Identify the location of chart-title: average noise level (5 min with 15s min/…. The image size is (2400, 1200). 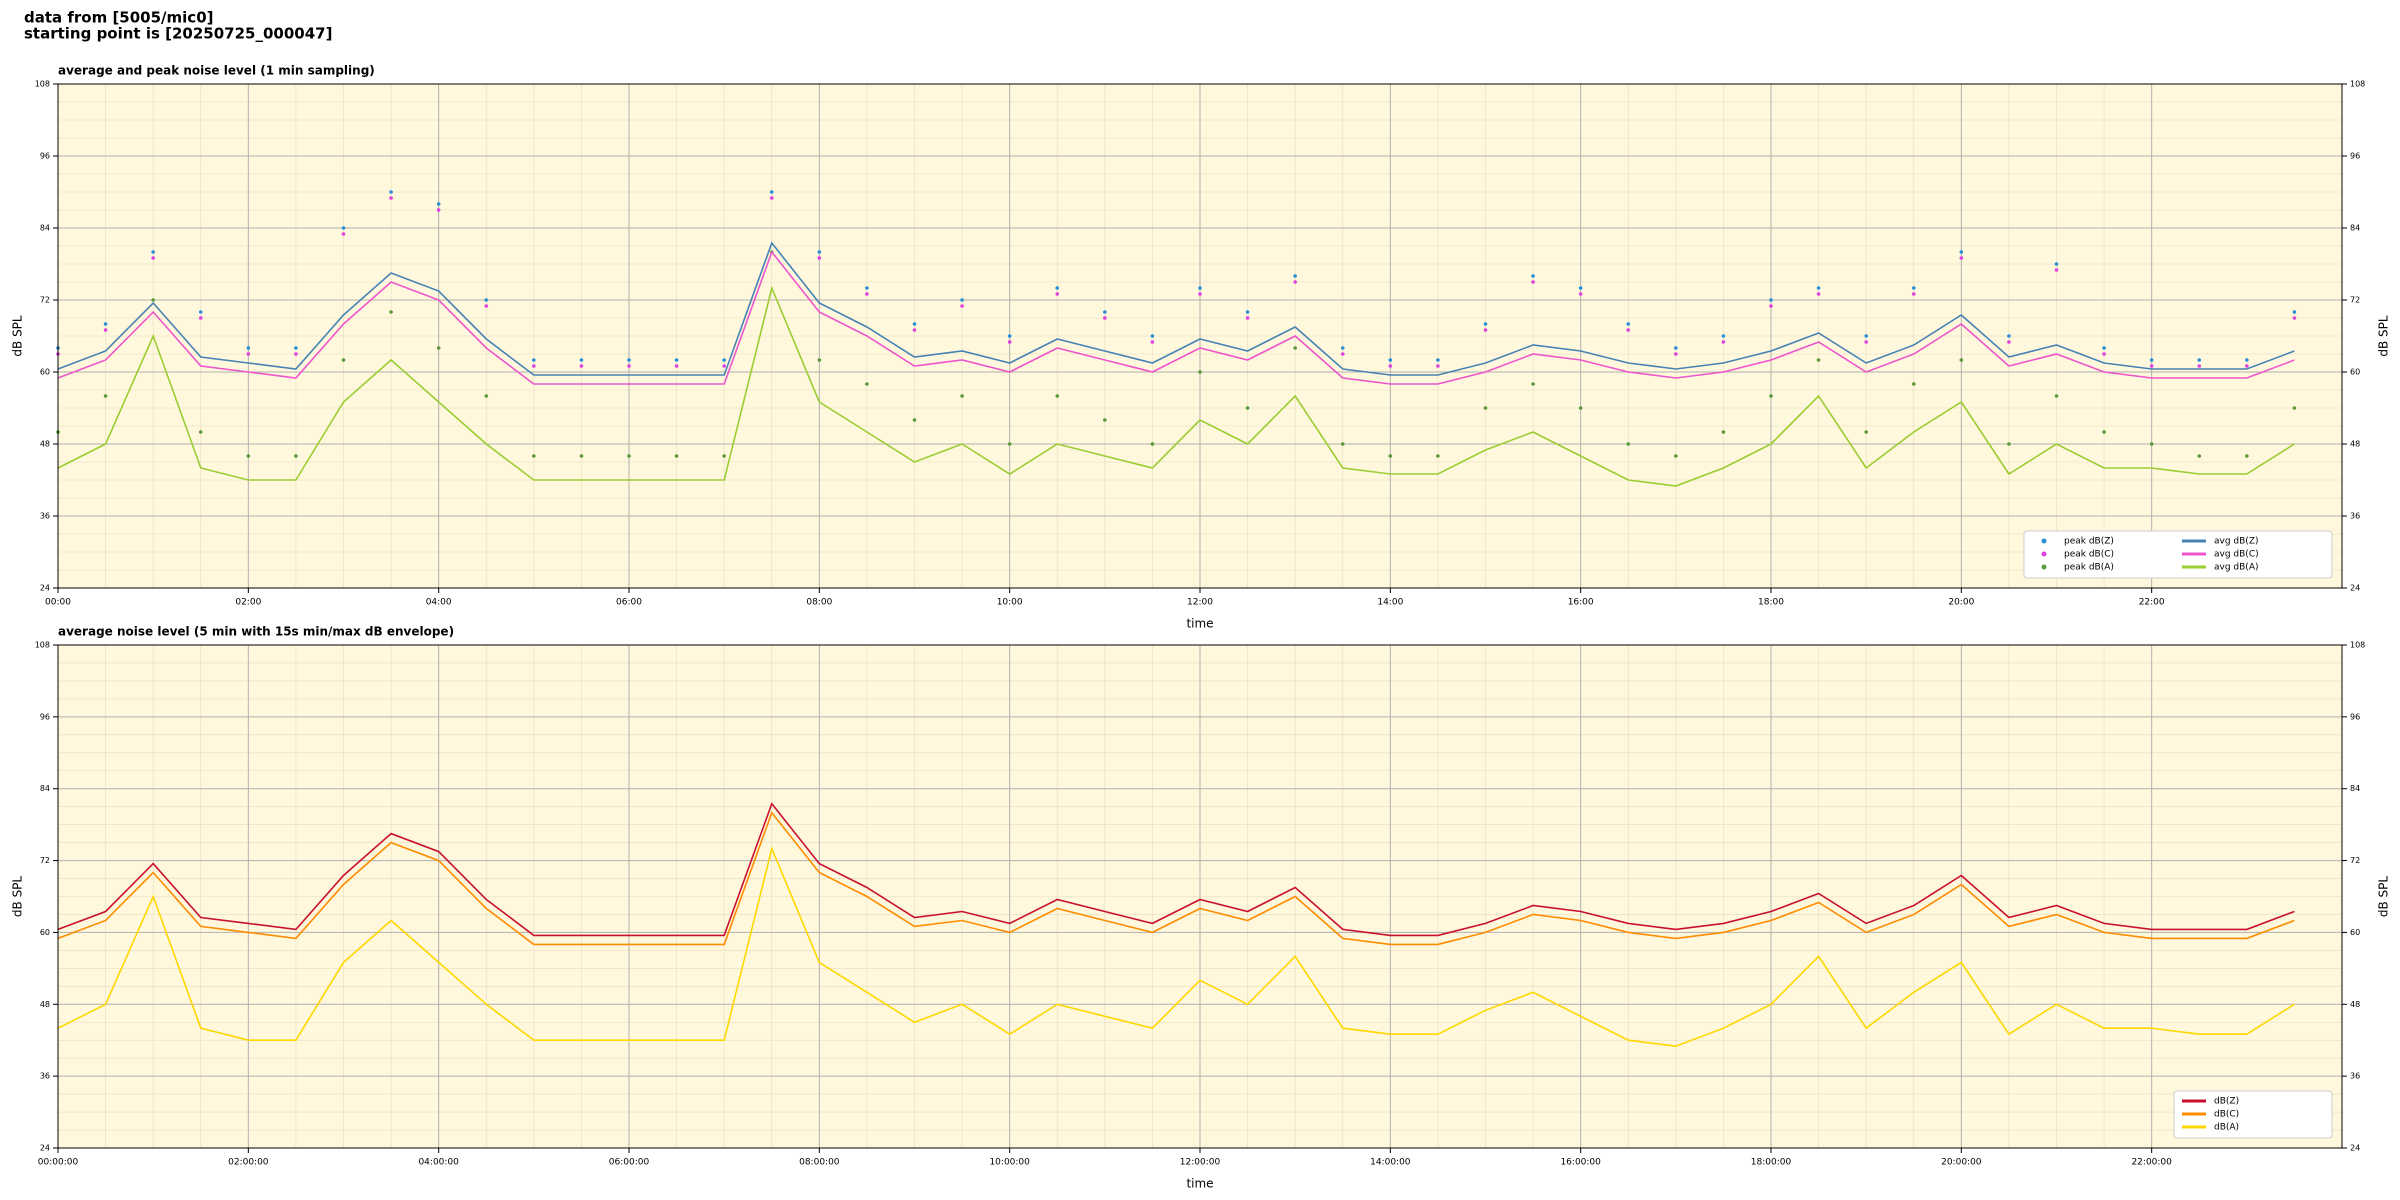
(256, 632).